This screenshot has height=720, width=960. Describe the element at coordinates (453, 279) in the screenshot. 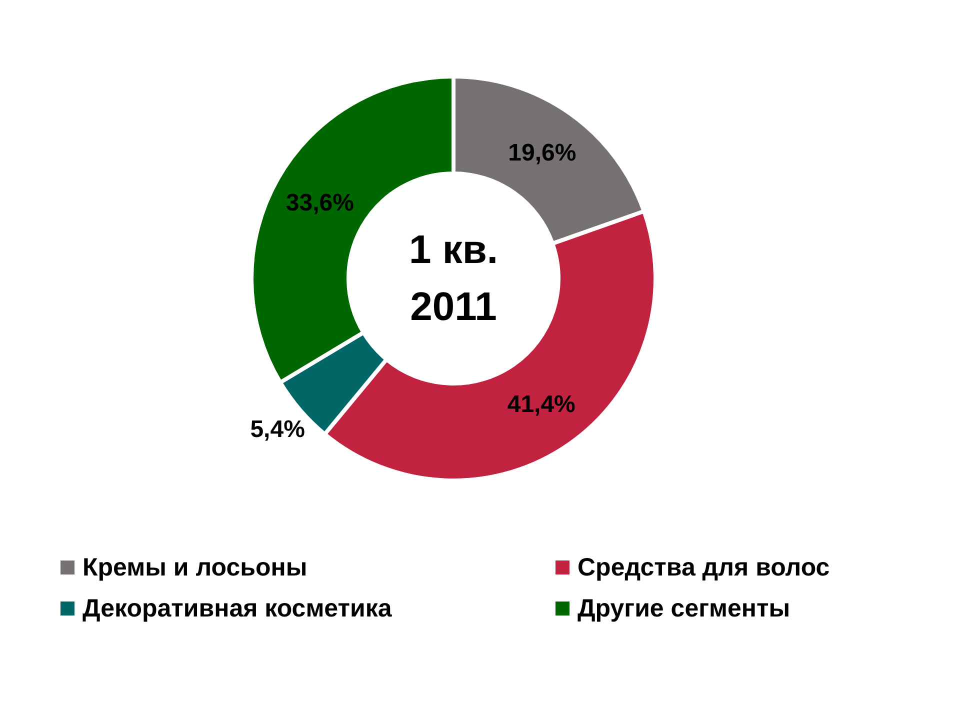

I see `text: 1 кв. 2011` at that location.